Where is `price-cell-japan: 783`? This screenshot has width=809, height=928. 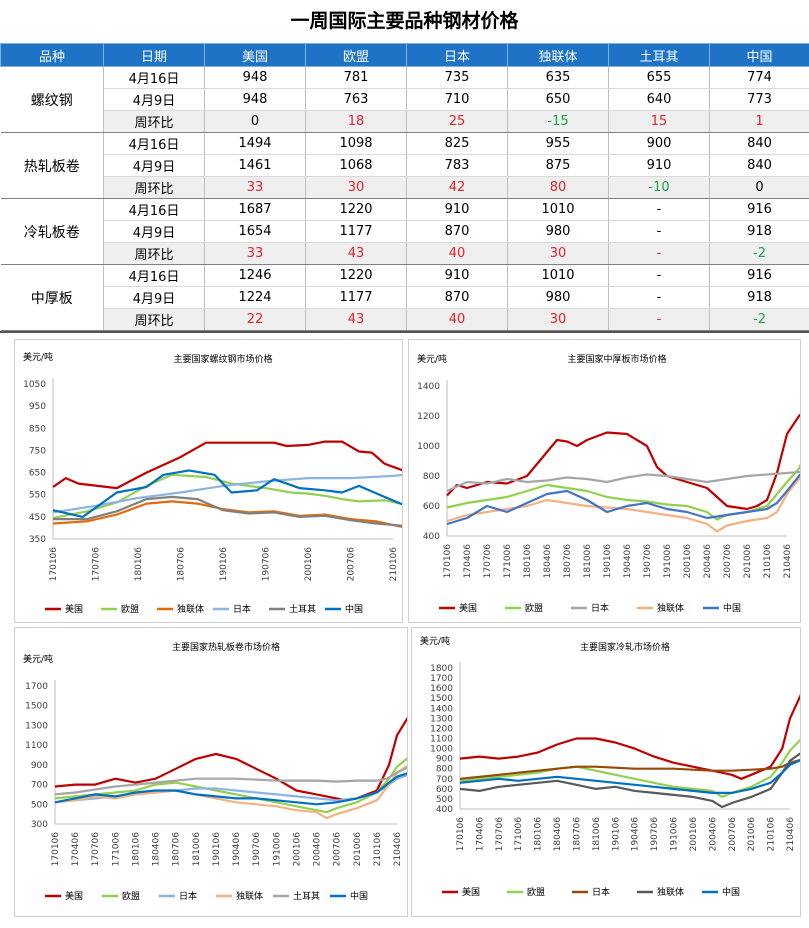 price-cell-japan: 783 is located at coordinates (457, 165).